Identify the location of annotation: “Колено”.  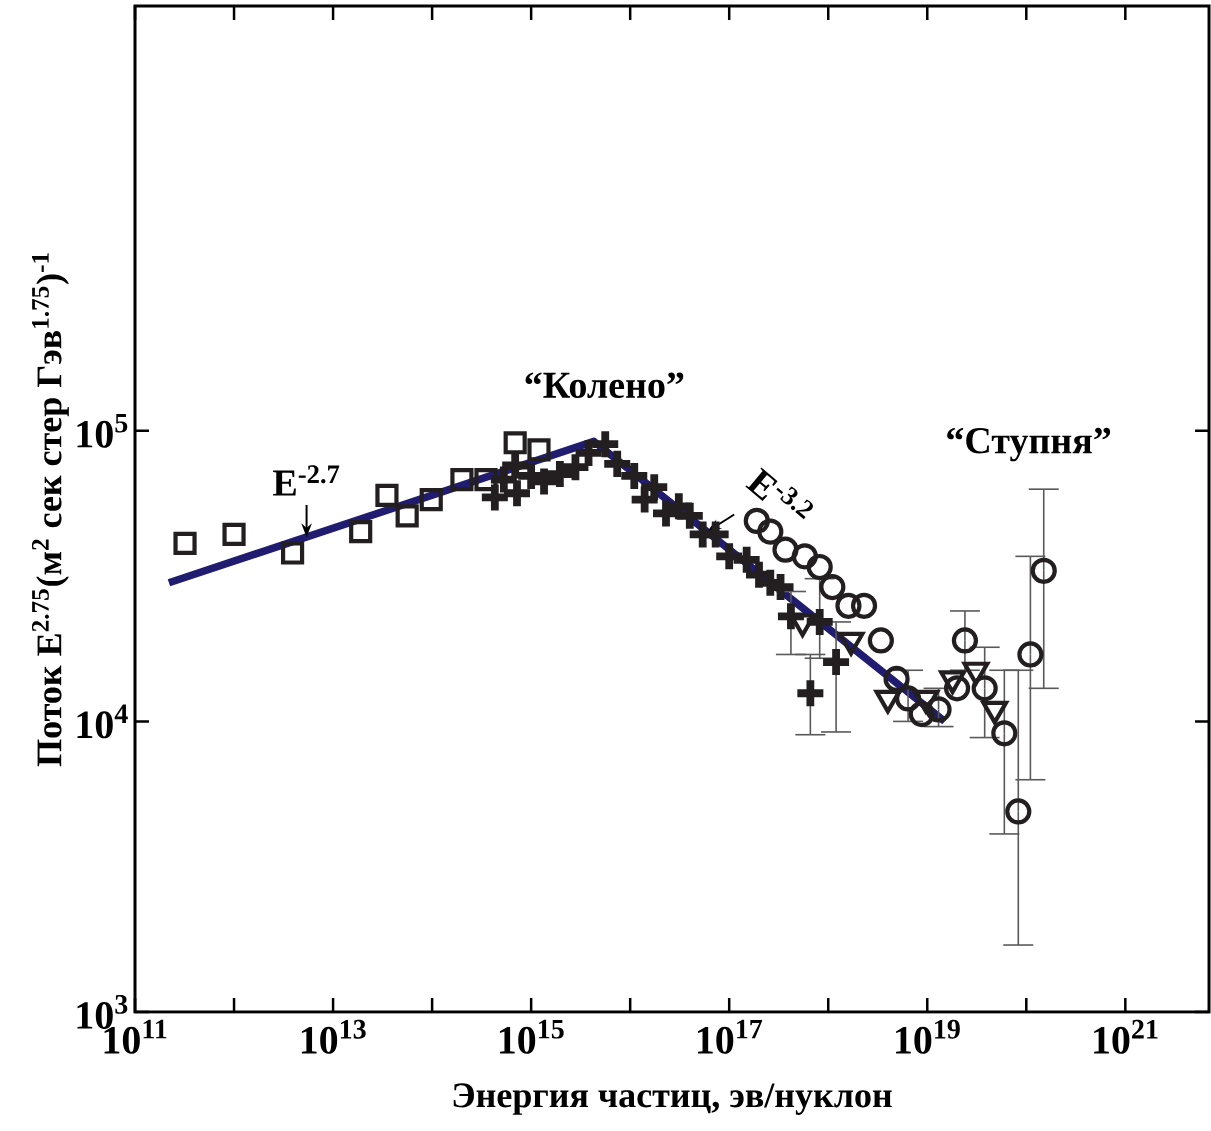
(604, 385).